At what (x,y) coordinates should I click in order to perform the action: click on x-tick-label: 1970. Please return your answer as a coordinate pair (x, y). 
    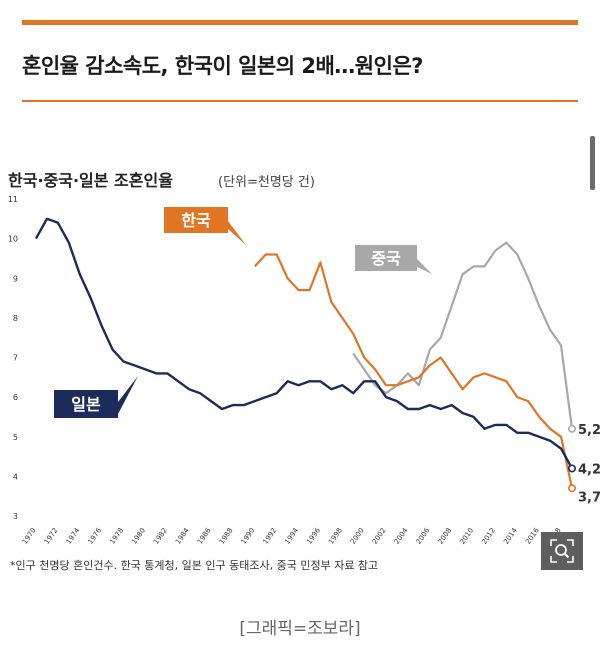
    Looking at the image, I should click on (29, 536).